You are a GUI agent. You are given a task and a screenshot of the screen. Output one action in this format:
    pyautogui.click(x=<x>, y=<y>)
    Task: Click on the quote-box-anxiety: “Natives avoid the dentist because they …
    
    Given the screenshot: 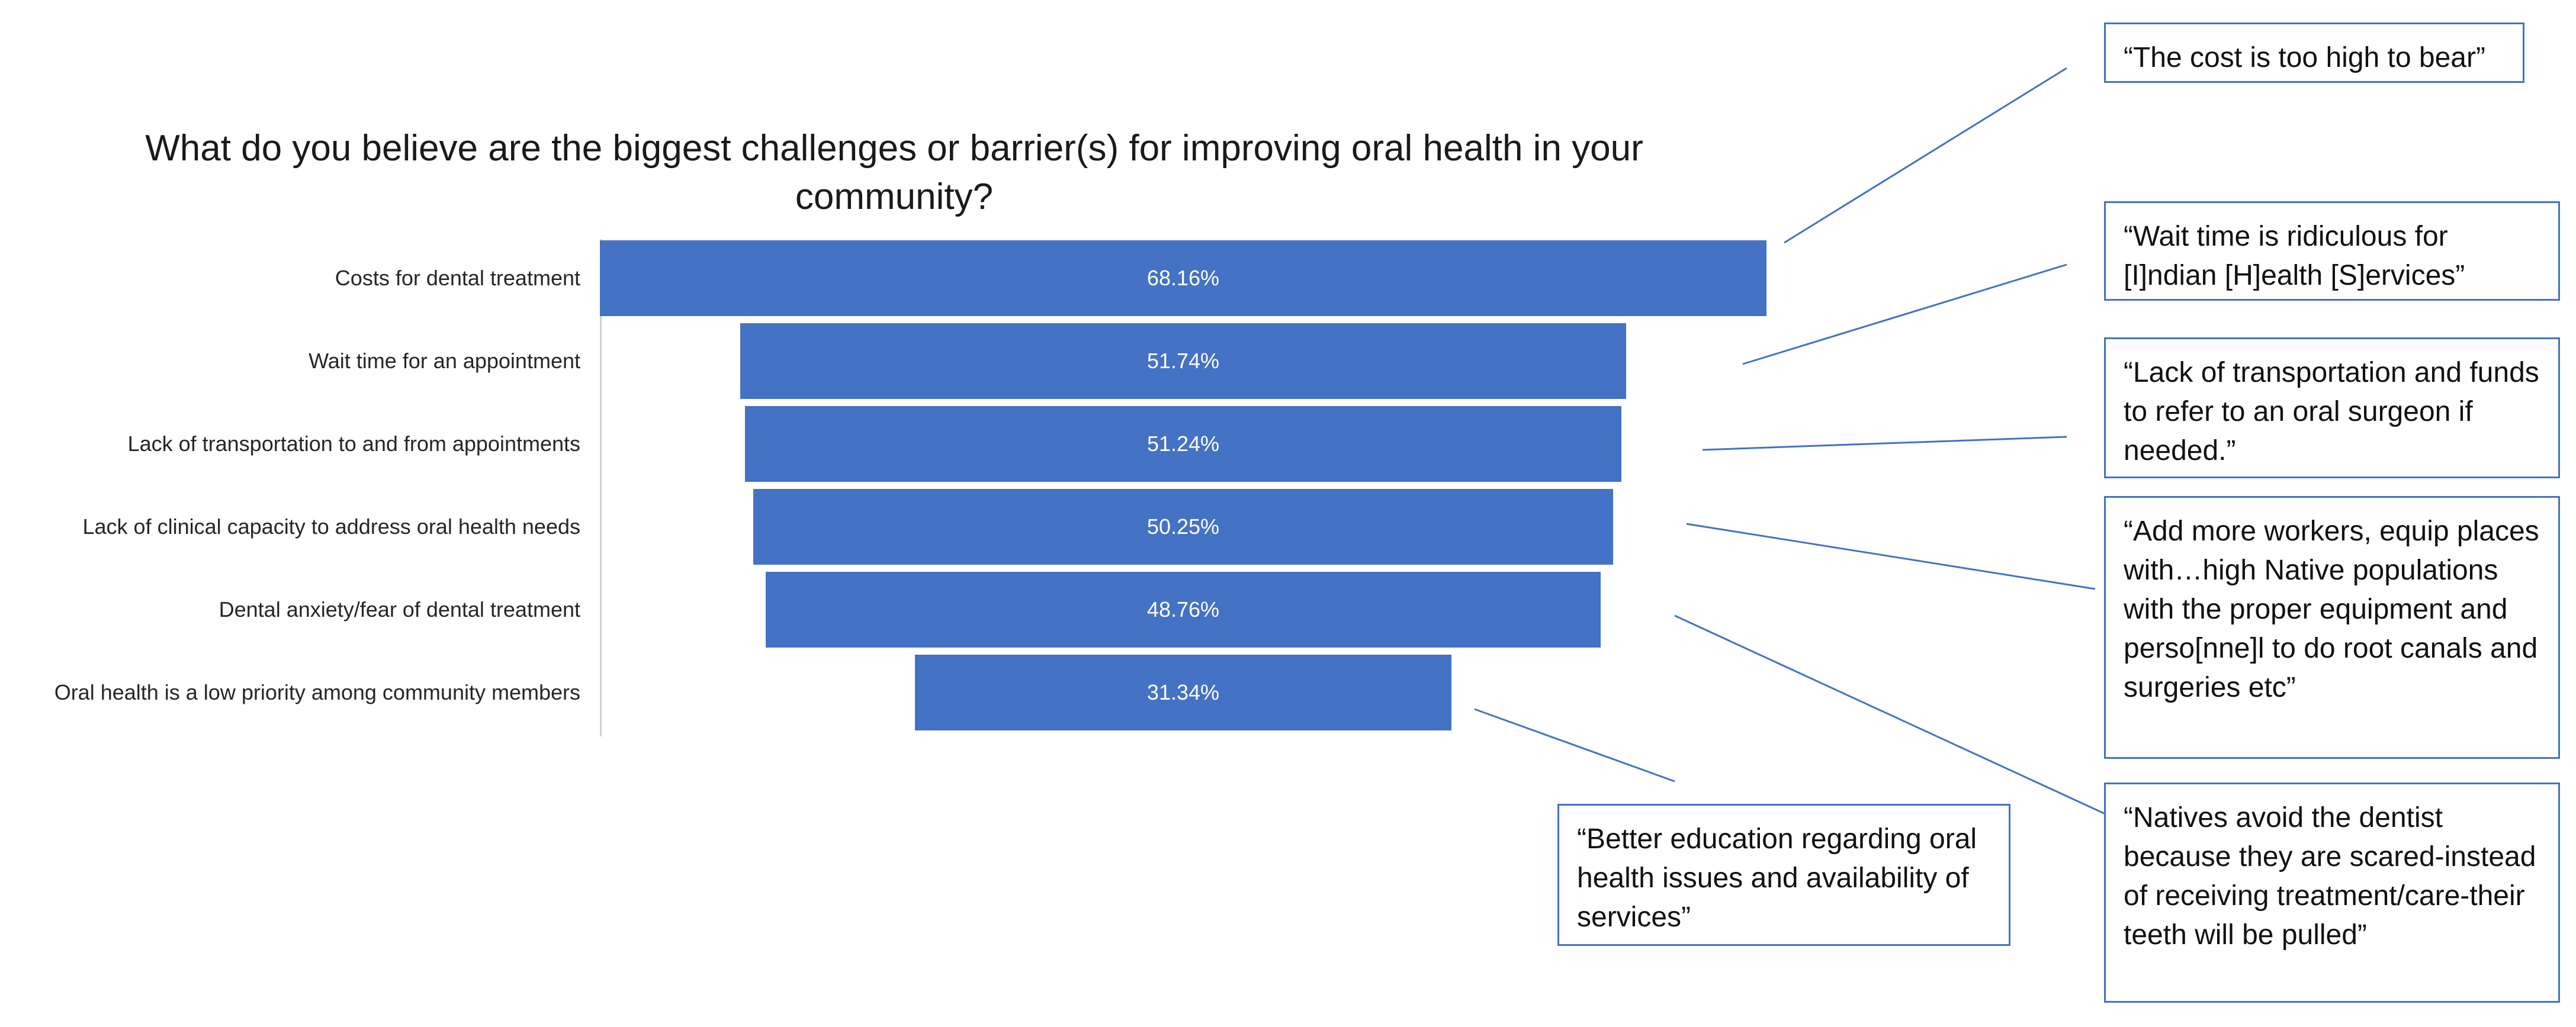 What is the action you would take?
    pyautogui.click(x=2332, y=893)
    